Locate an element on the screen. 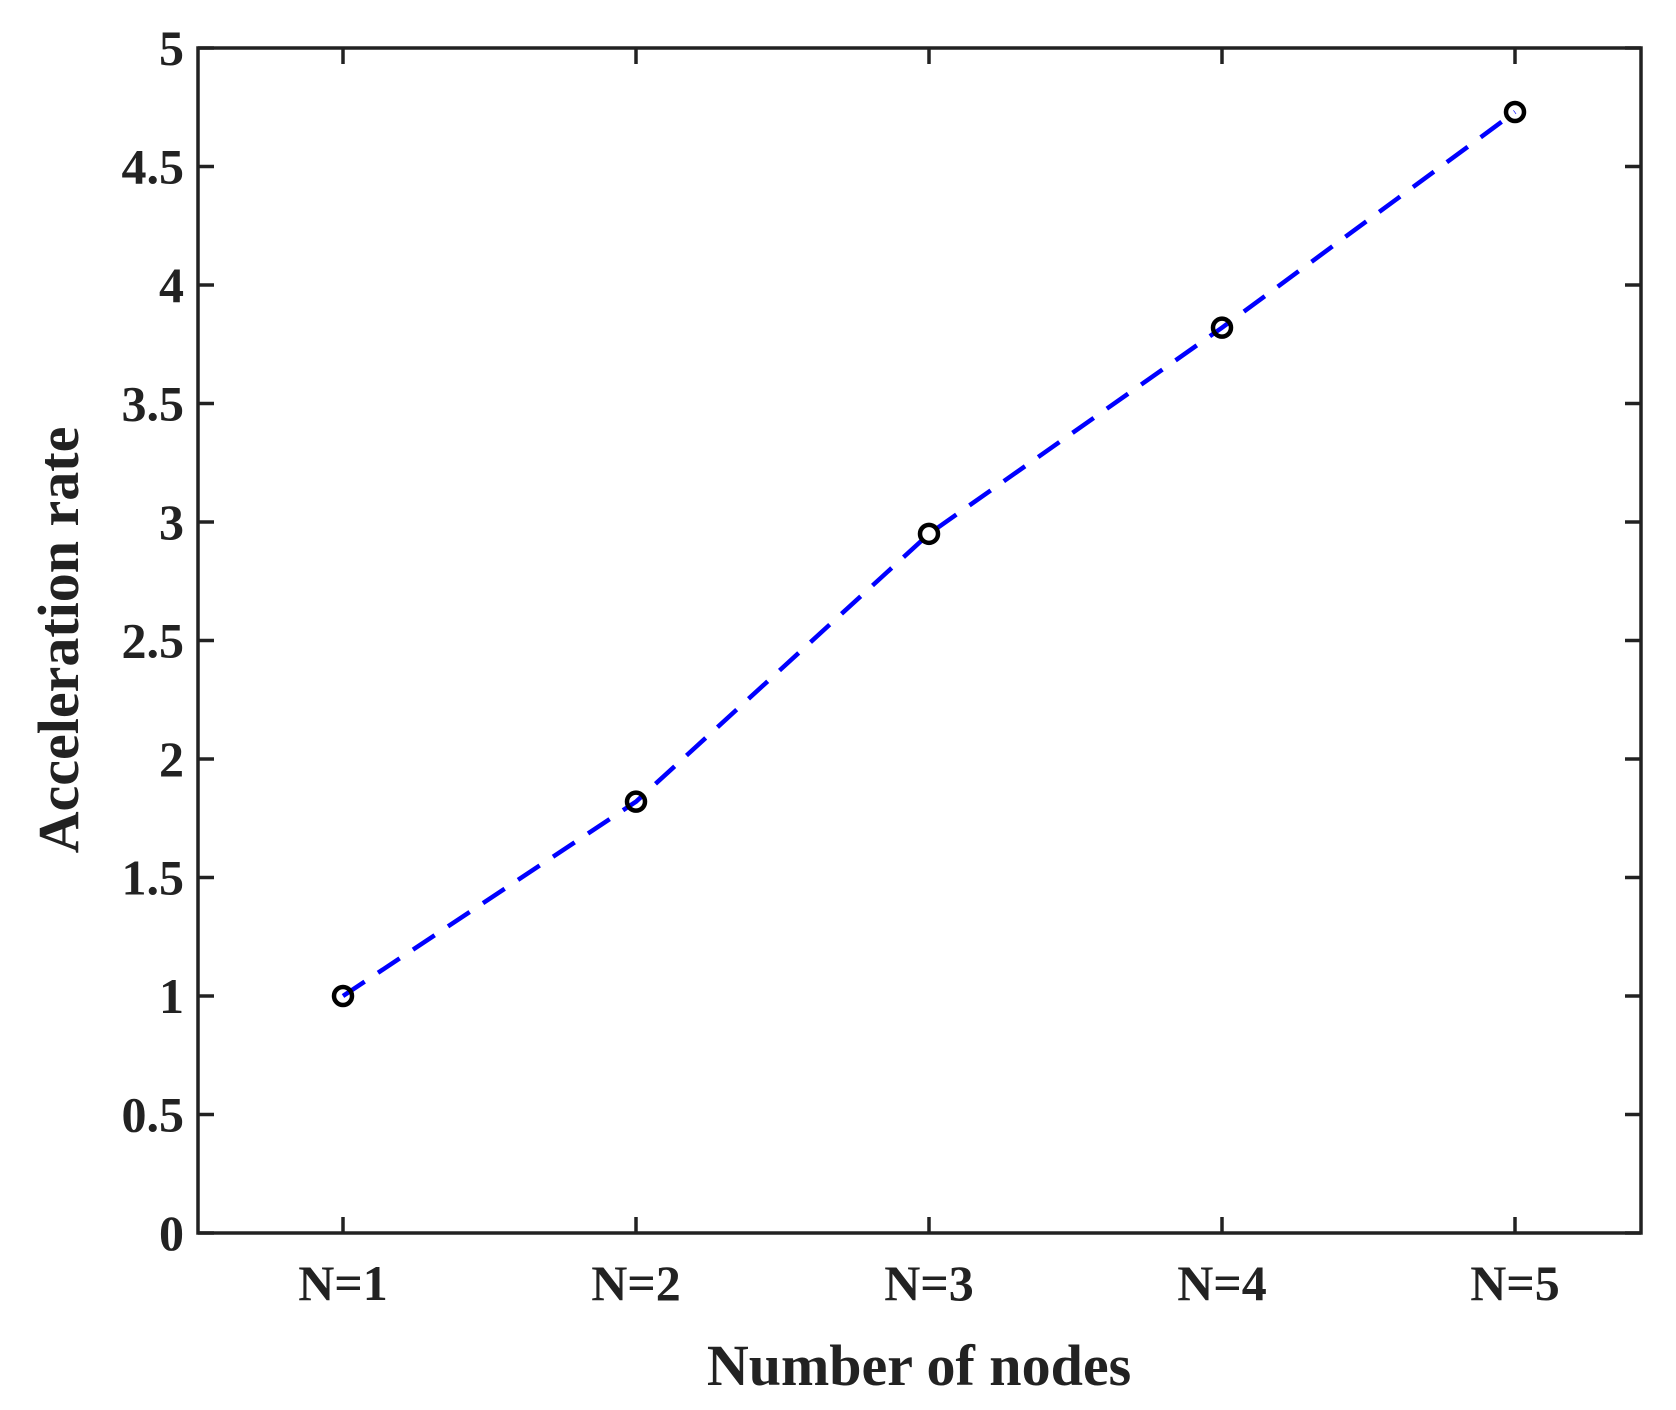  x-axis-label: Number of nodes is located at coordinates (919, 1365).